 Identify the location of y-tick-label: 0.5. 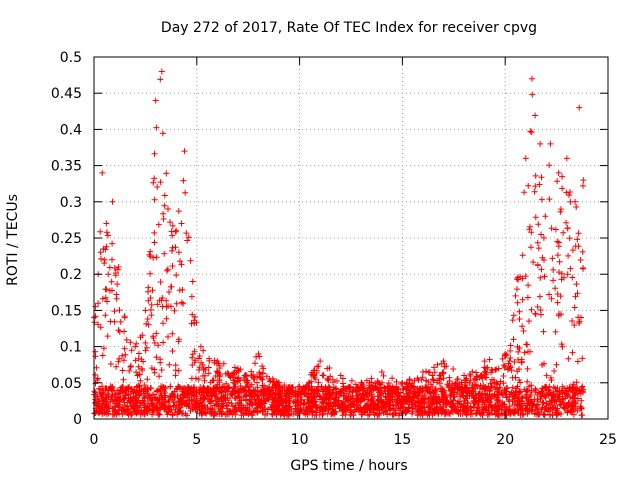
(71, 58).